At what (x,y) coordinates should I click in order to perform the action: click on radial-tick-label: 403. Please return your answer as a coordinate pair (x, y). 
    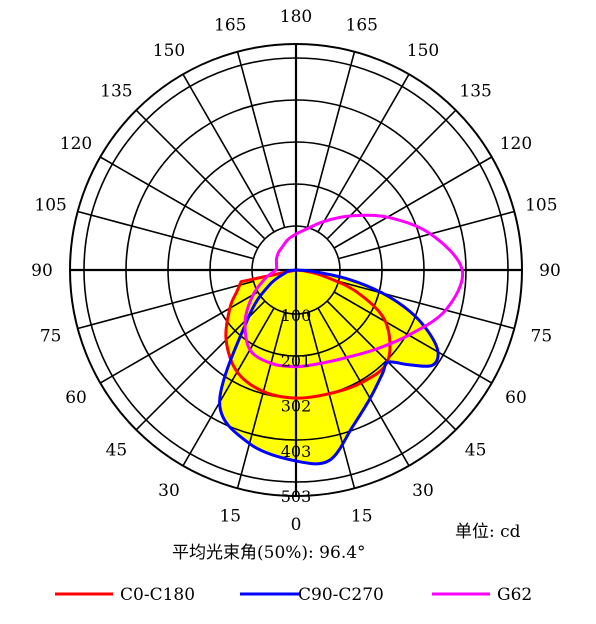
    Looking at the image, I should click on (296, 451).